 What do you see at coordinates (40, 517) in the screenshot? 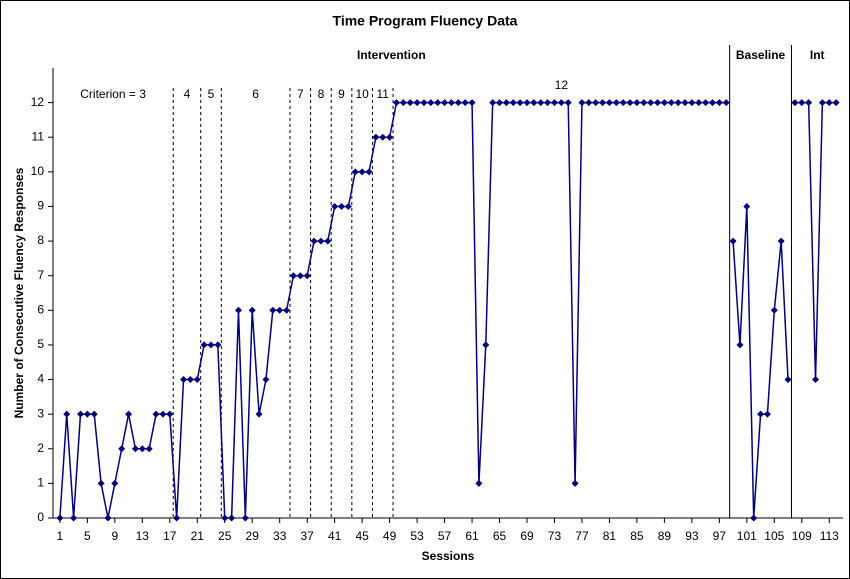
I see `y-tick-label: 0` at bounding box center [40, 517].